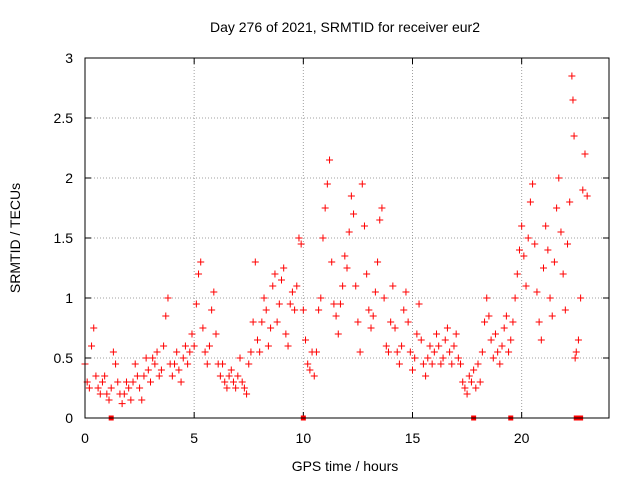  I want to click on y-tick-label: 1, so click(69, 298).